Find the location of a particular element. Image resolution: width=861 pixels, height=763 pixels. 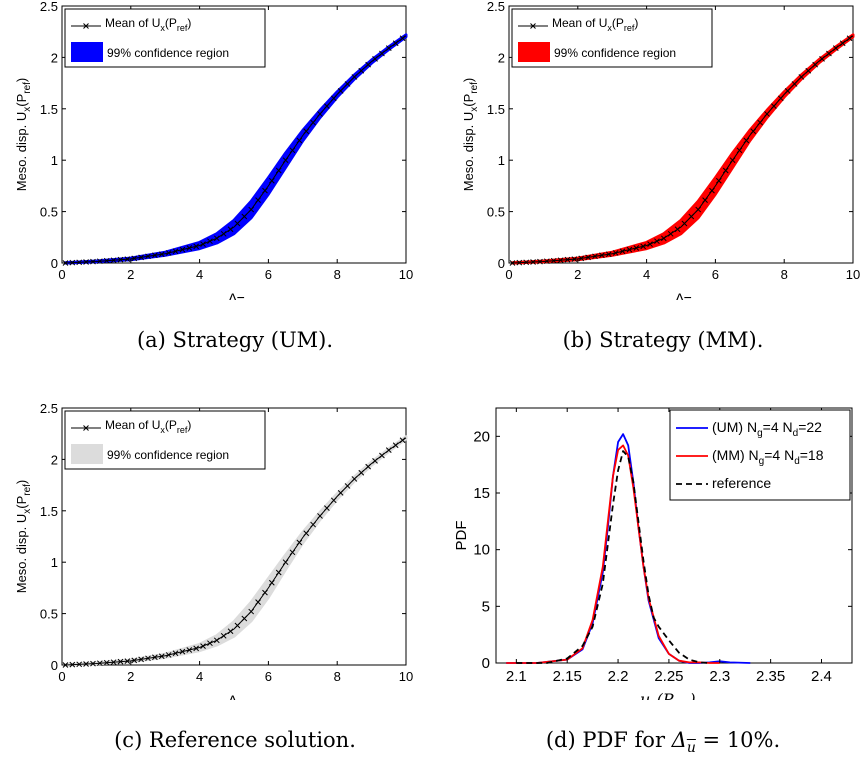

caption-d-delta-sub: u is located at coordinates (691, 748).